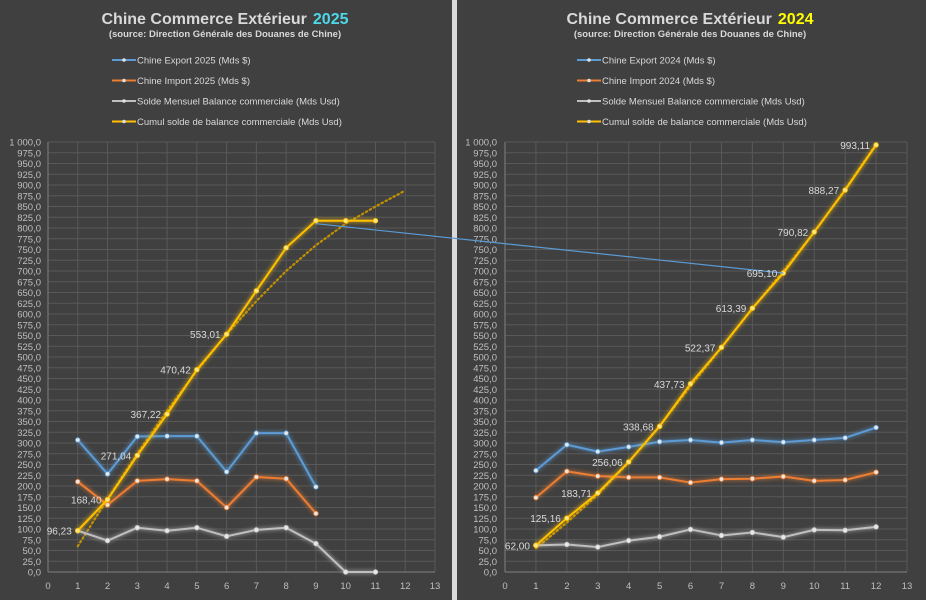 Image resolution: width=926 pixels, height=600 pixels. What do you see at coordinates (549, 248) in the screenshot?
I see `connector-line` at bounding box center [549, 248].